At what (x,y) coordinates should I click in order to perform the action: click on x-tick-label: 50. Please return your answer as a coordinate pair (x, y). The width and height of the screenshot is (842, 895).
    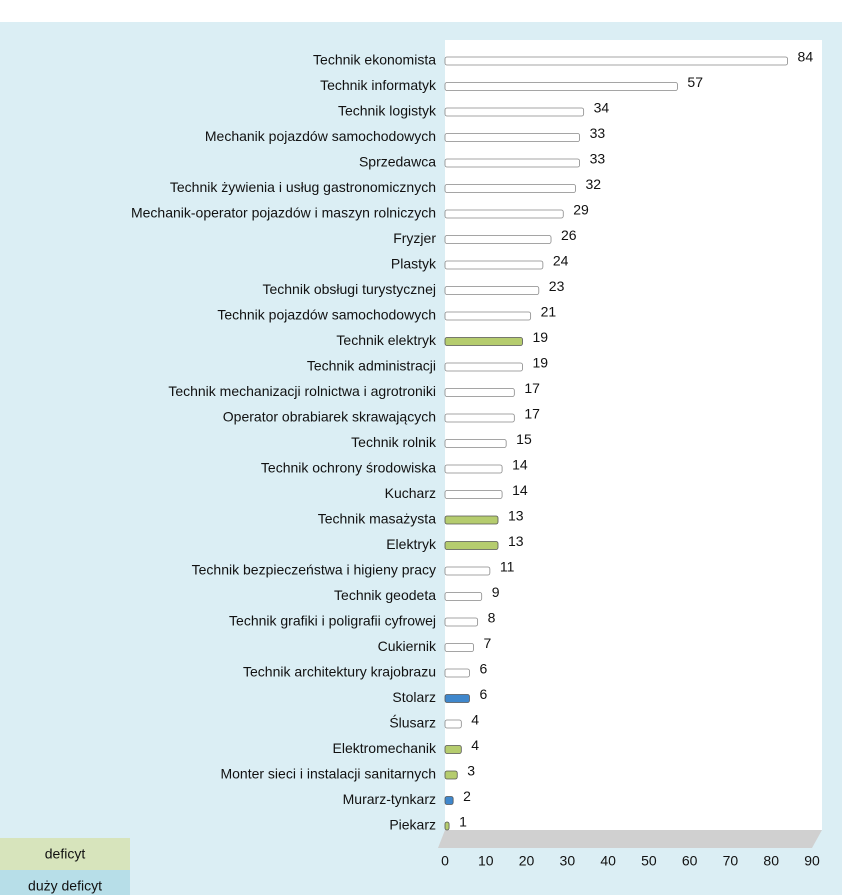
    Looking at the image, I should click on (649, 861).